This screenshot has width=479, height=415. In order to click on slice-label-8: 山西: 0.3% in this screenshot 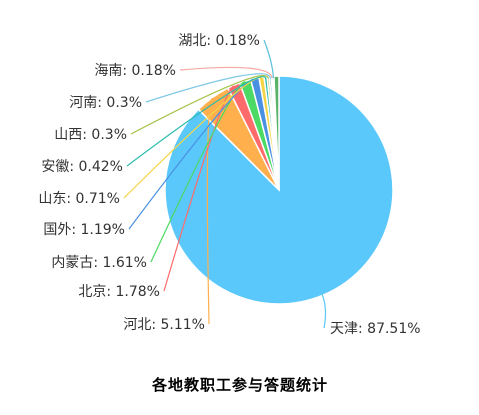, I will do `click(90, 135)`.